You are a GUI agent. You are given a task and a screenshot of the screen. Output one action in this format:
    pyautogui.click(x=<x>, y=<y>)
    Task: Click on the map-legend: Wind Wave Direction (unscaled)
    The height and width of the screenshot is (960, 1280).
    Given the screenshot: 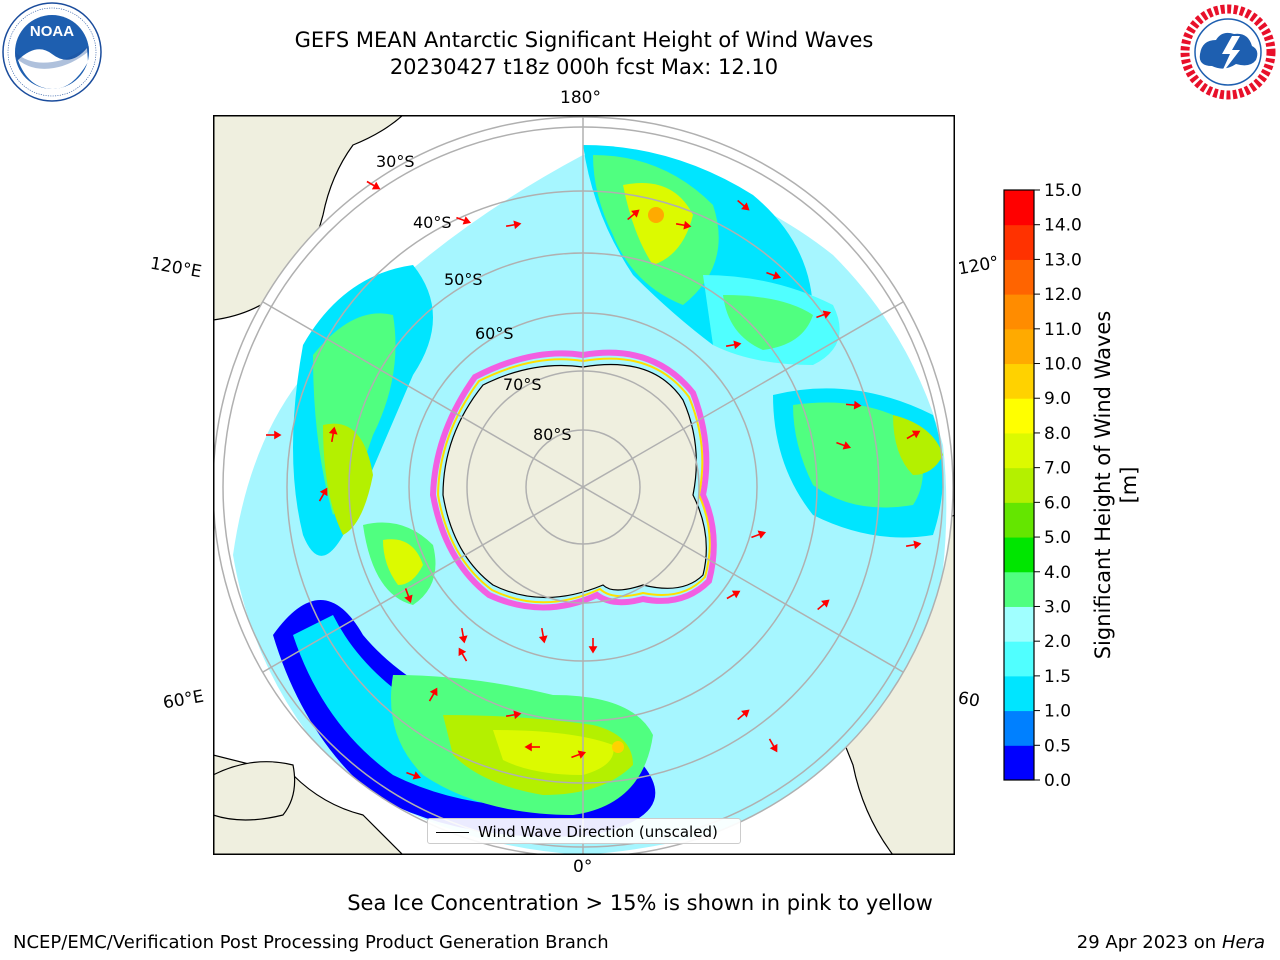 What is the action you would take?
    pyautogui.click(x=584, y=831)
    